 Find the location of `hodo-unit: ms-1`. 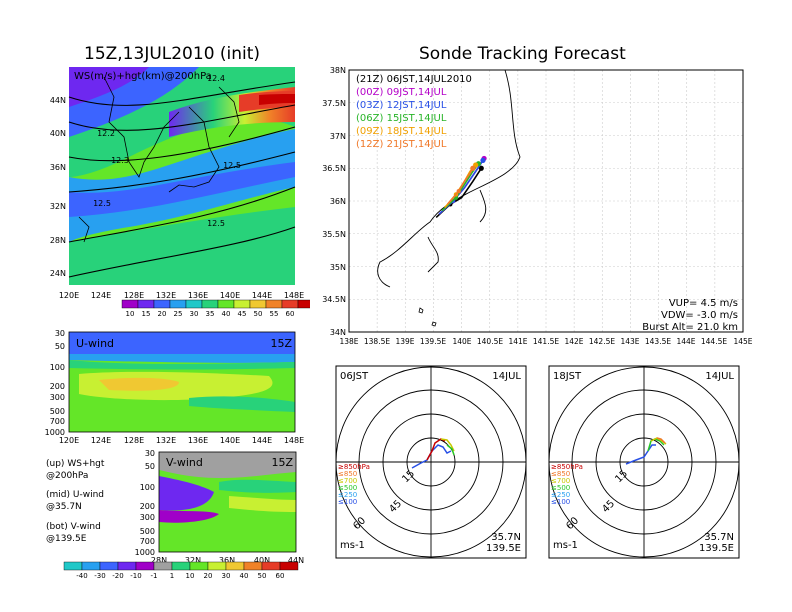

hodo-unit: ms-1 is located at coordinates (565, 545).